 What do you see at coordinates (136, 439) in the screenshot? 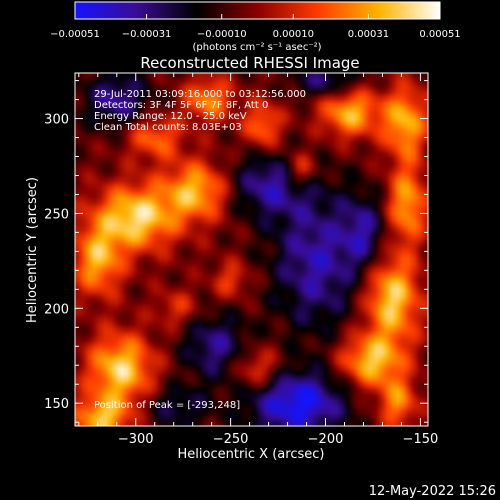
I see `x-tick-label: −300` at bounding box center [136, 439].